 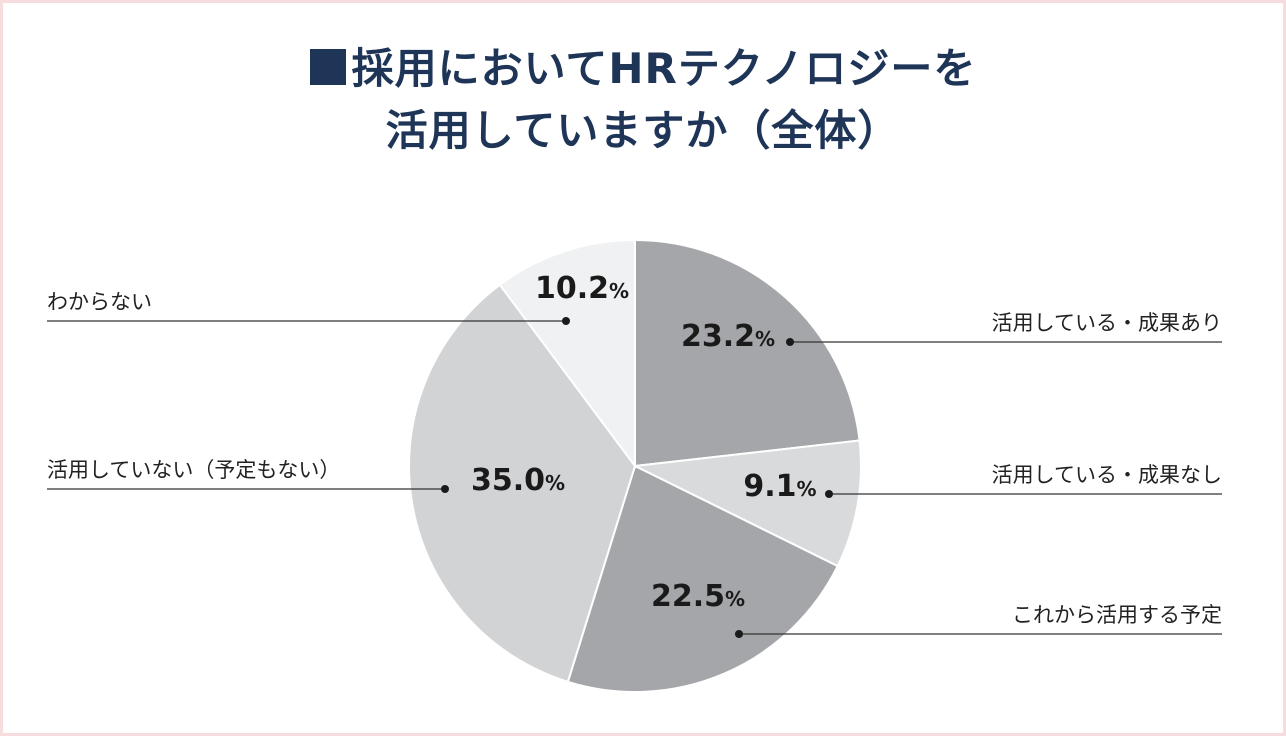 I want to click on chart-title-line-1: 採用においてHRテクノロジーを, so click(x=643, y=69).